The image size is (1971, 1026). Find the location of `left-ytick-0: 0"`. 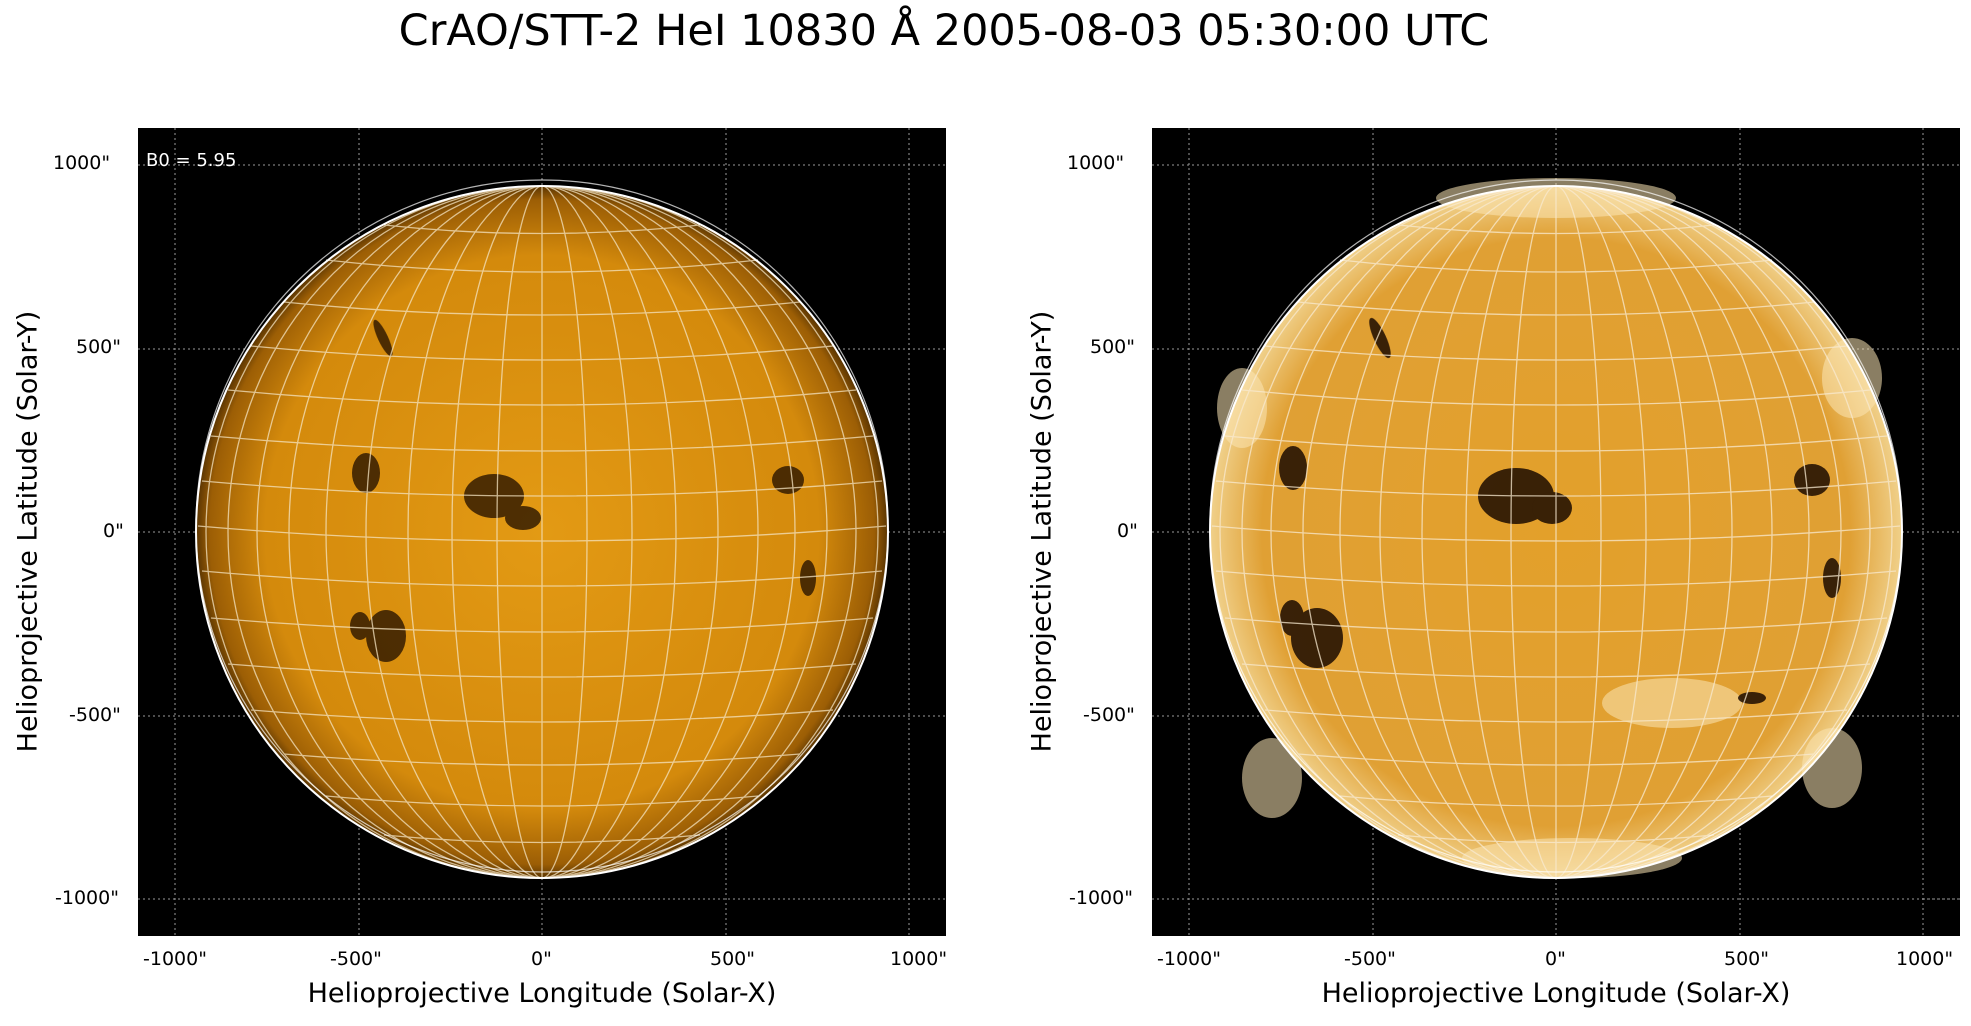

left-ytick-0: 0" is located at coordinates (113, 531).